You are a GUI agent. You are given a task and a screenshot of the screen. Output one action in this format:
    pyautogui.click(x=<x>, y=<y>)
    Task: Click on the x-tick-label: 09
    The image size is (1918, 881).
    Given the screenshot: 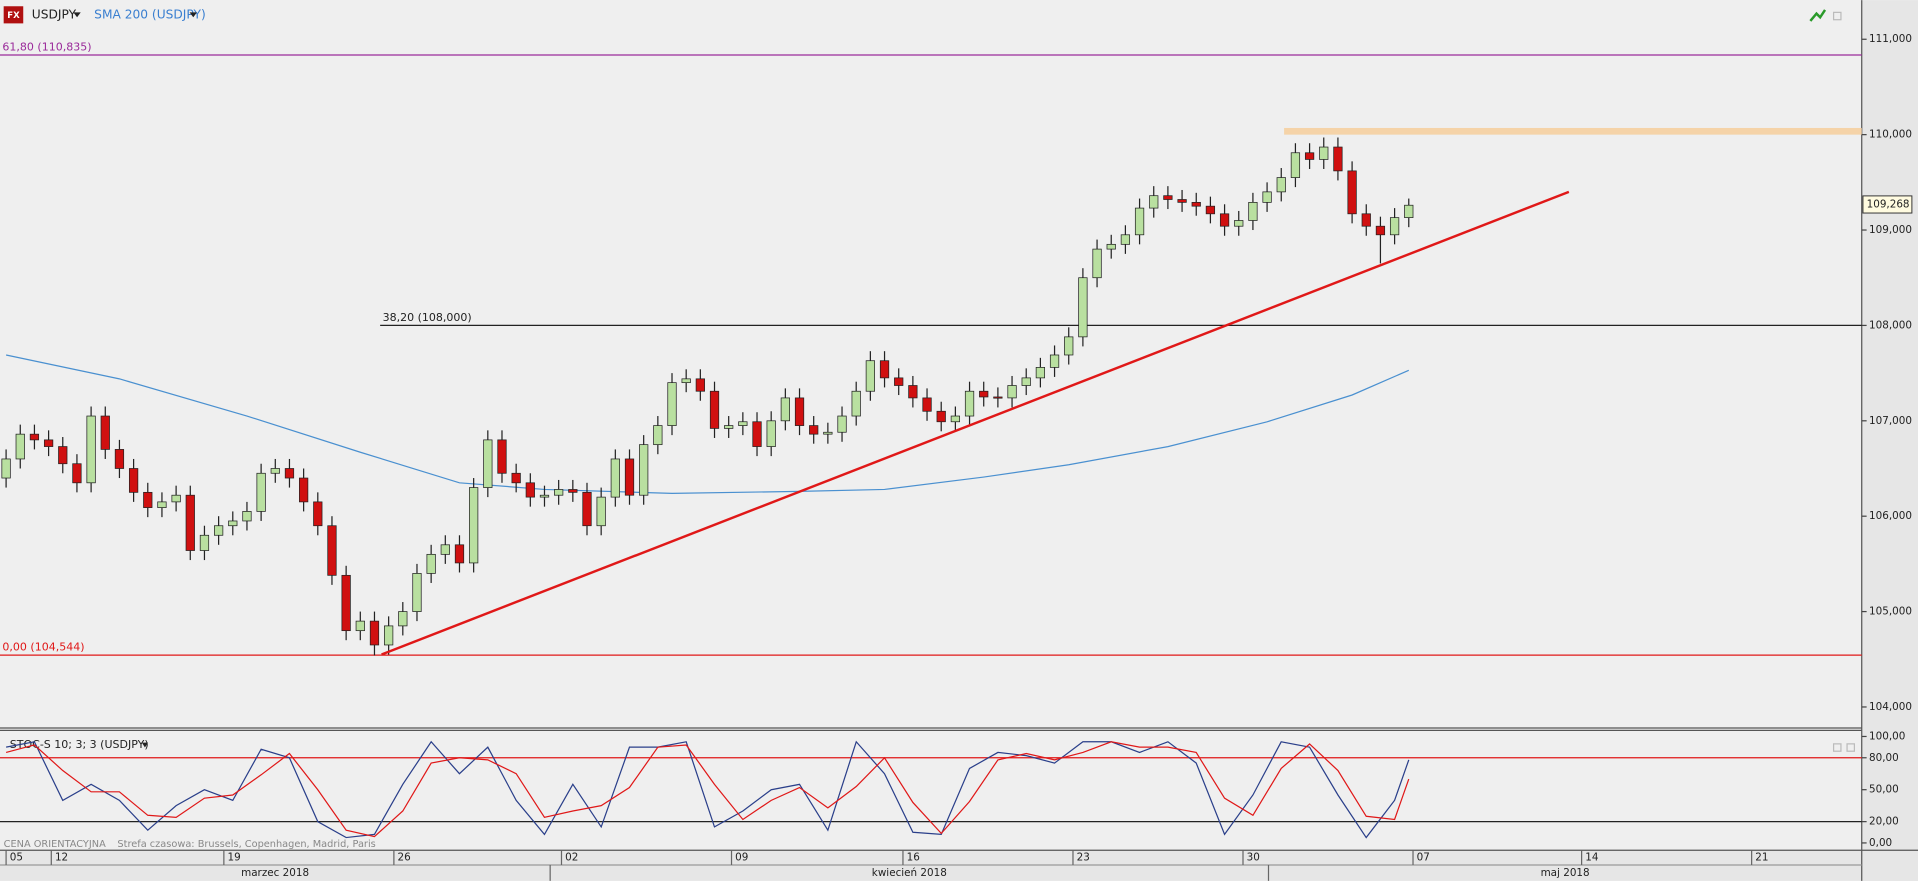 What is the action you would take?
    pyautogui.click(x=741, y=858)
    